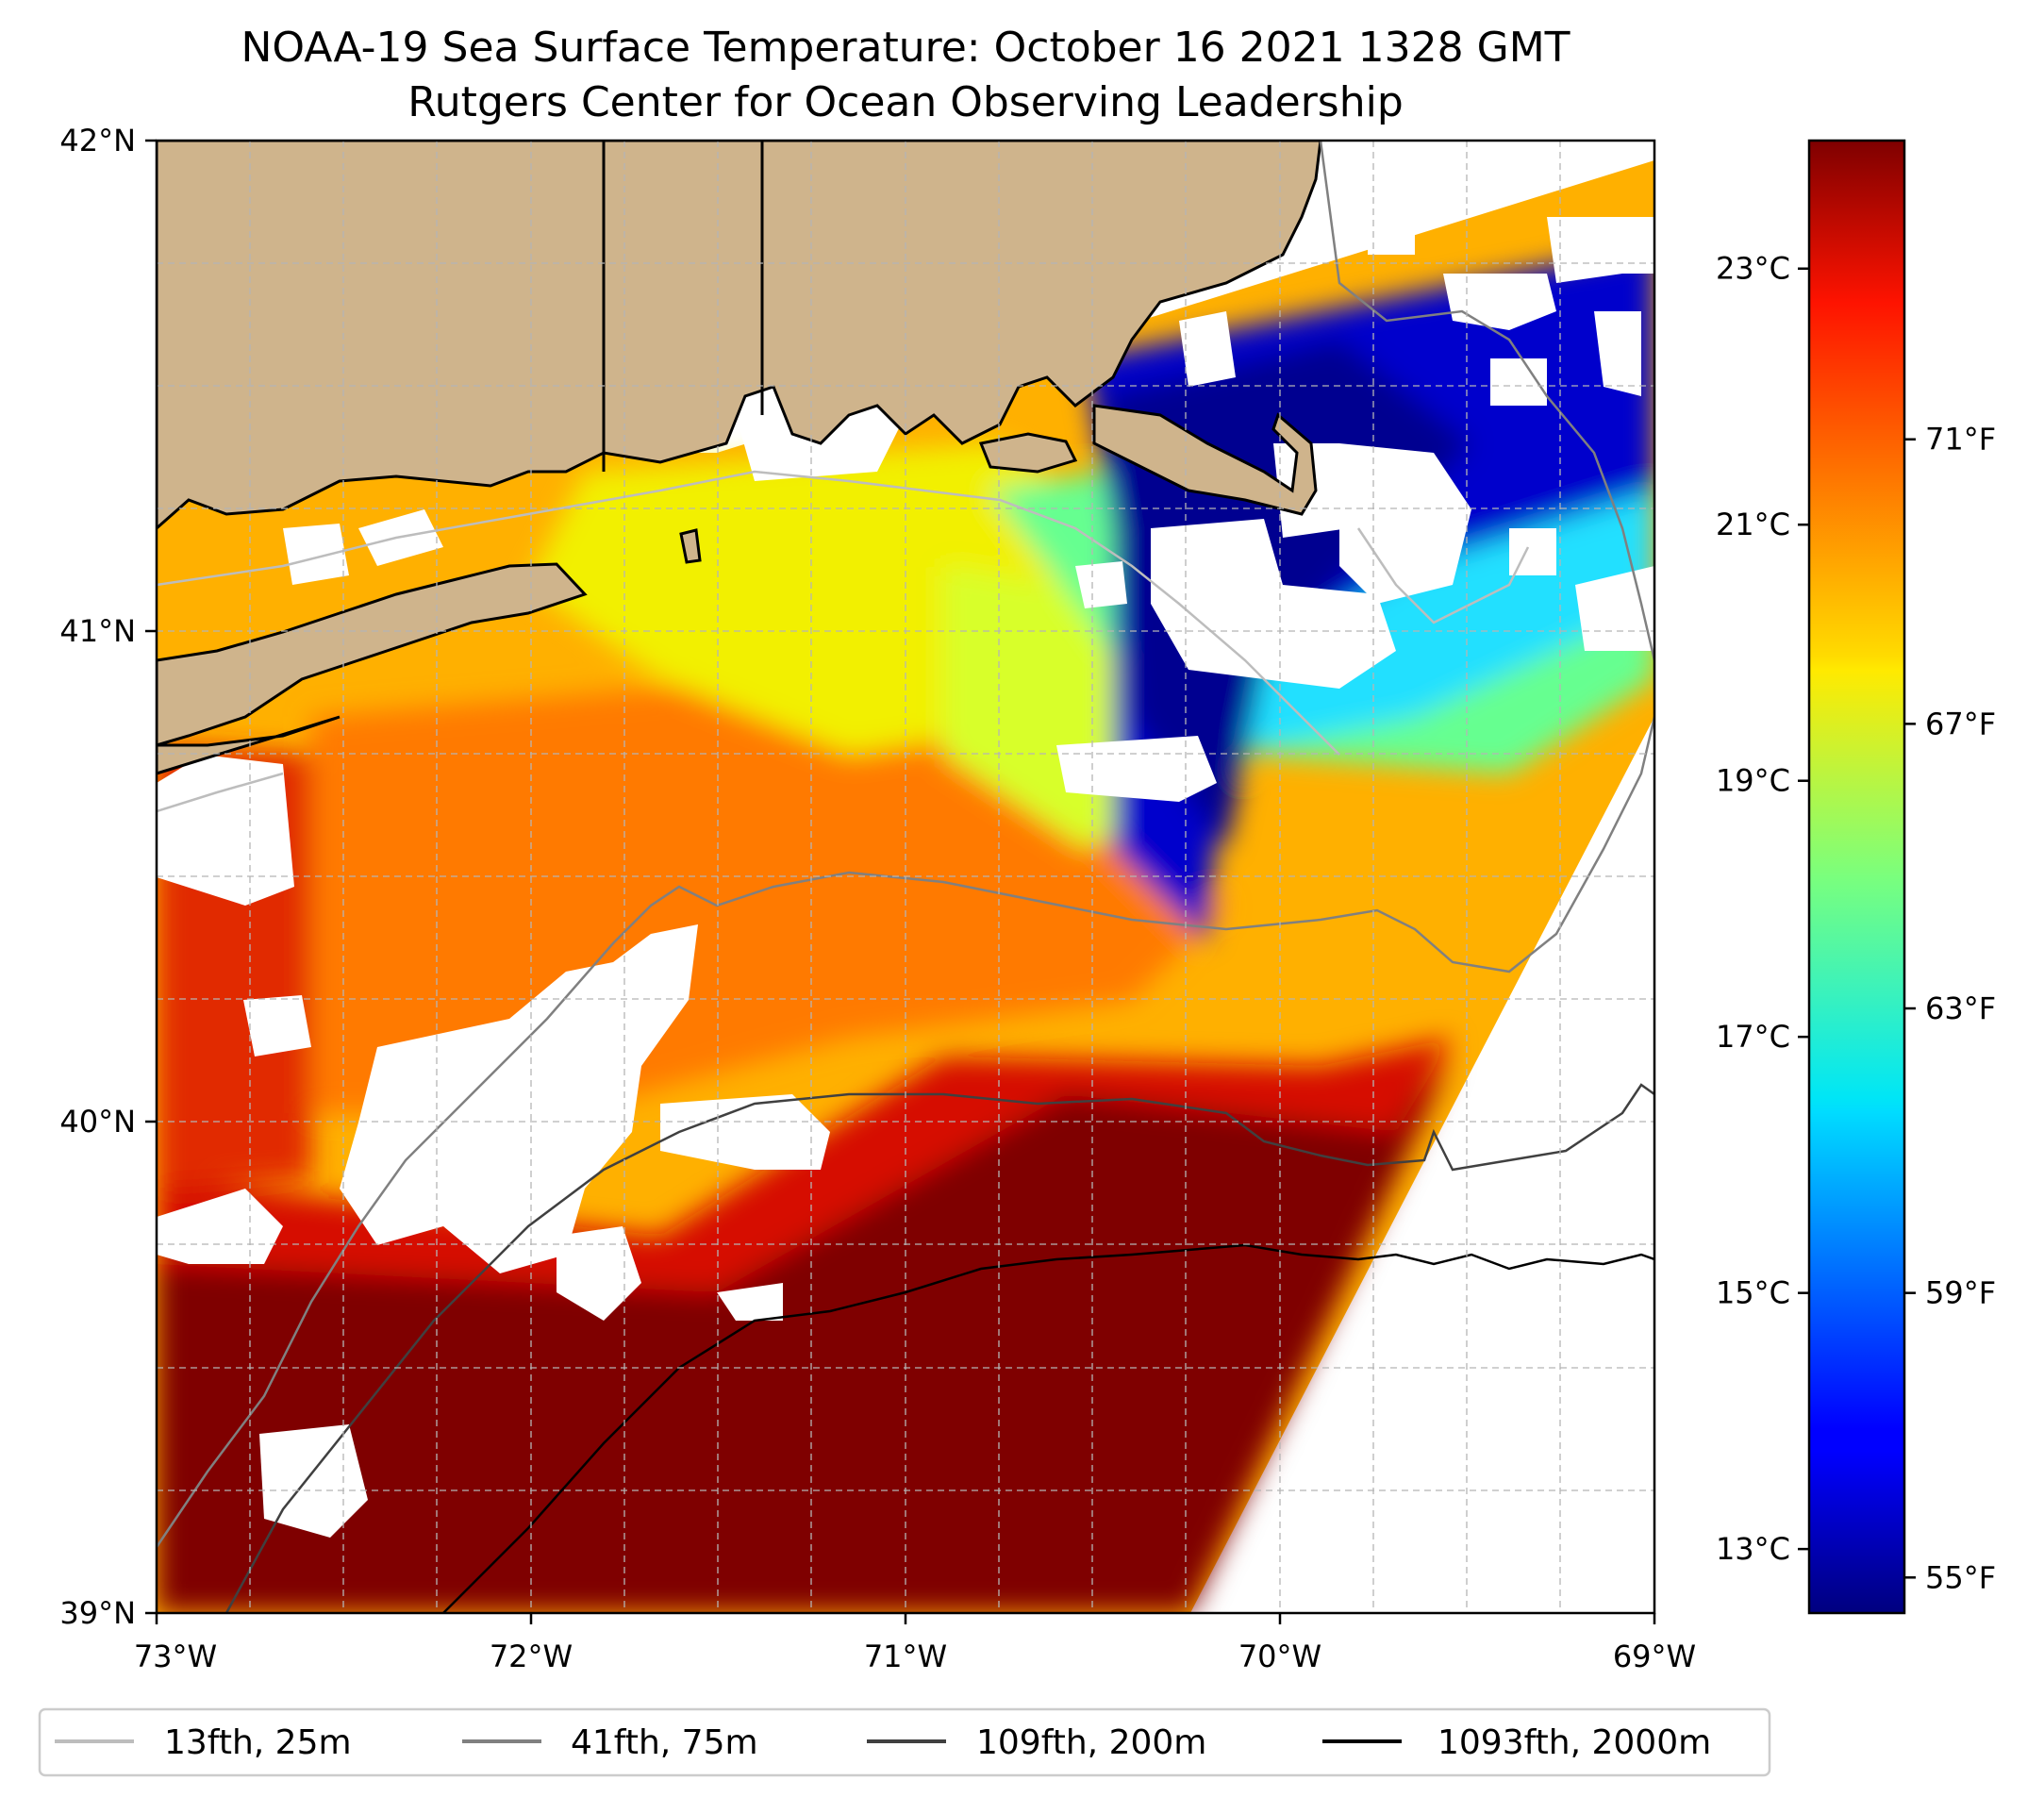  Describe the element at coordinates (1048, 1428) in the screenshot. I see `contour-2000m` at that location.